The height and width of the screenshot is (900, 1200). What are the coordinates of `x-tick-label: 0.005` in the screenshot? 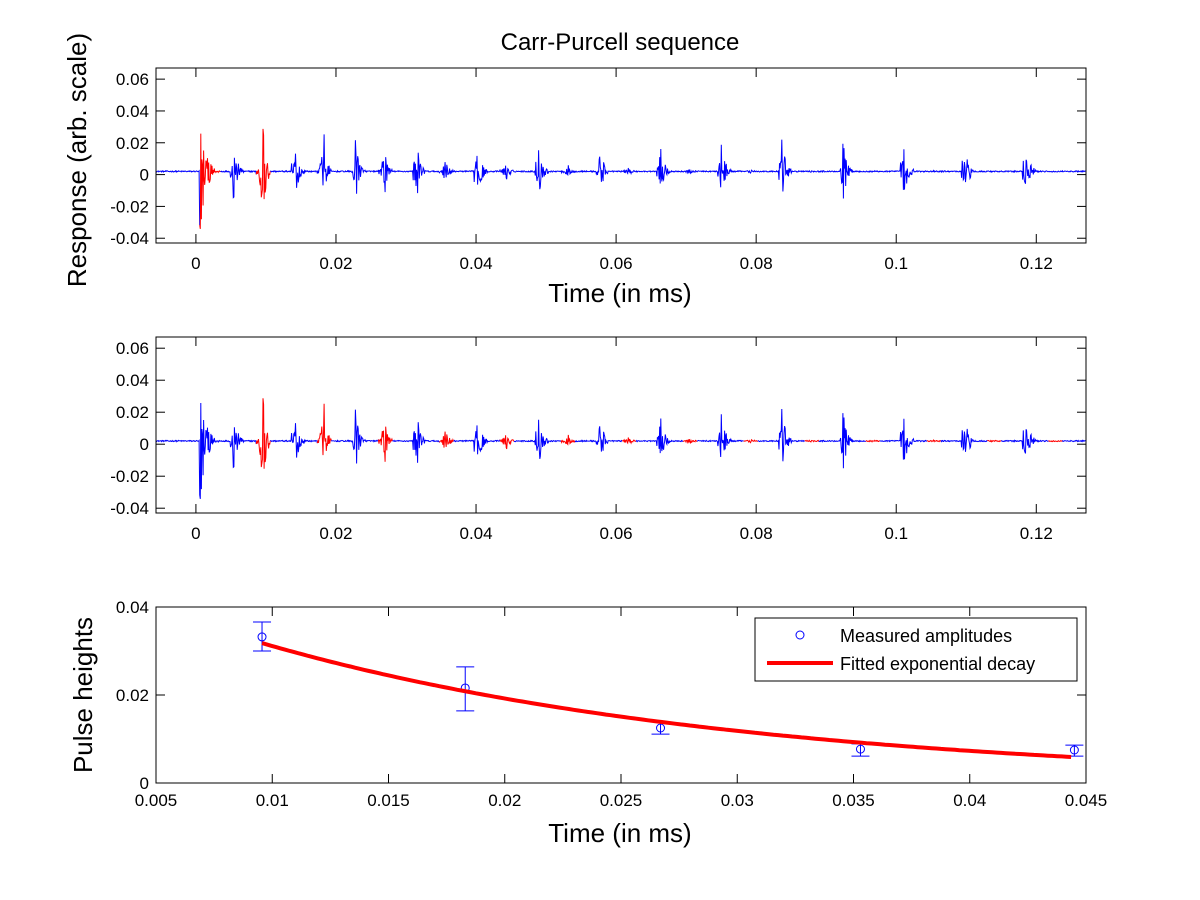 It's located at (156, 800).